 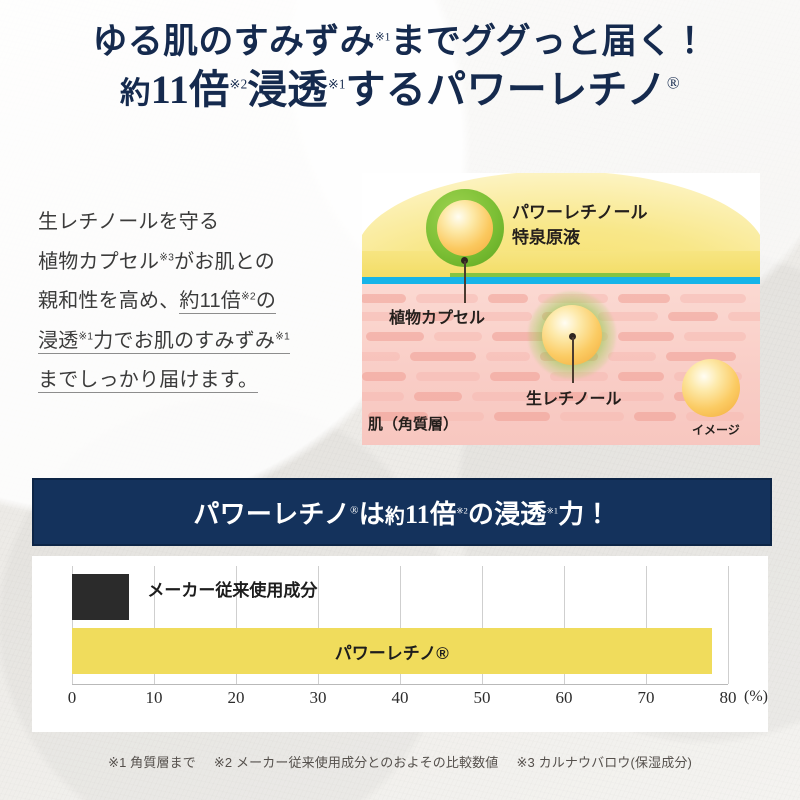 What do you see at coordinates (170, 89) in the screenshot?
I see `headline-line2-multiplier: 11` at bounding box center [170, 89].